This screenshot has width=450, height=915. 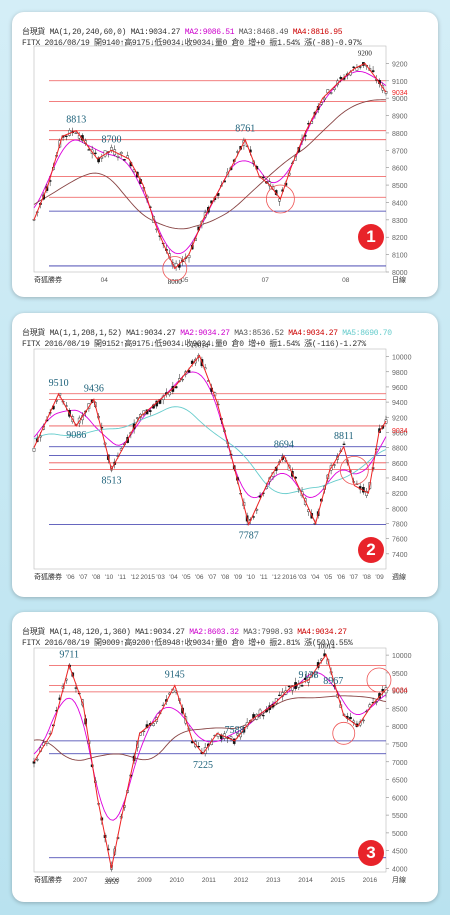 I want to click on y-tick-label: 4500, so click(x=400, y=852).